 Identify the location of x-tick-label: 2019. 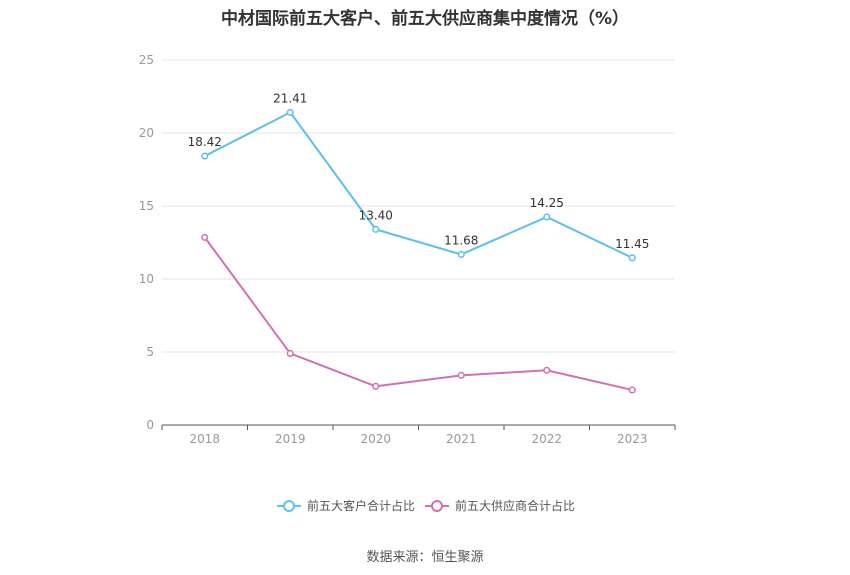
(290, 439).